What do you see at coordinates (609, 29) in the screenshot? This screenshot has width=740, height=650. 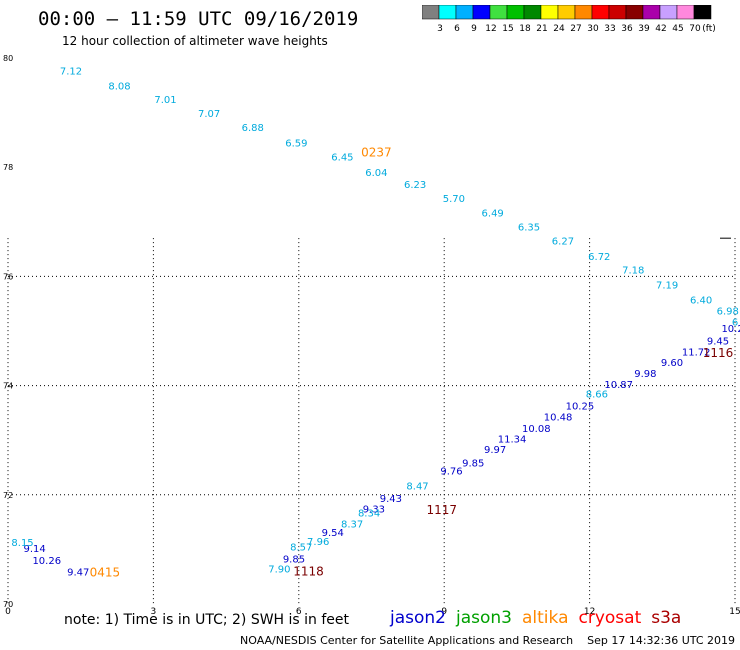 I see `color-scale-label: 33` at bounding box center [609, 29].